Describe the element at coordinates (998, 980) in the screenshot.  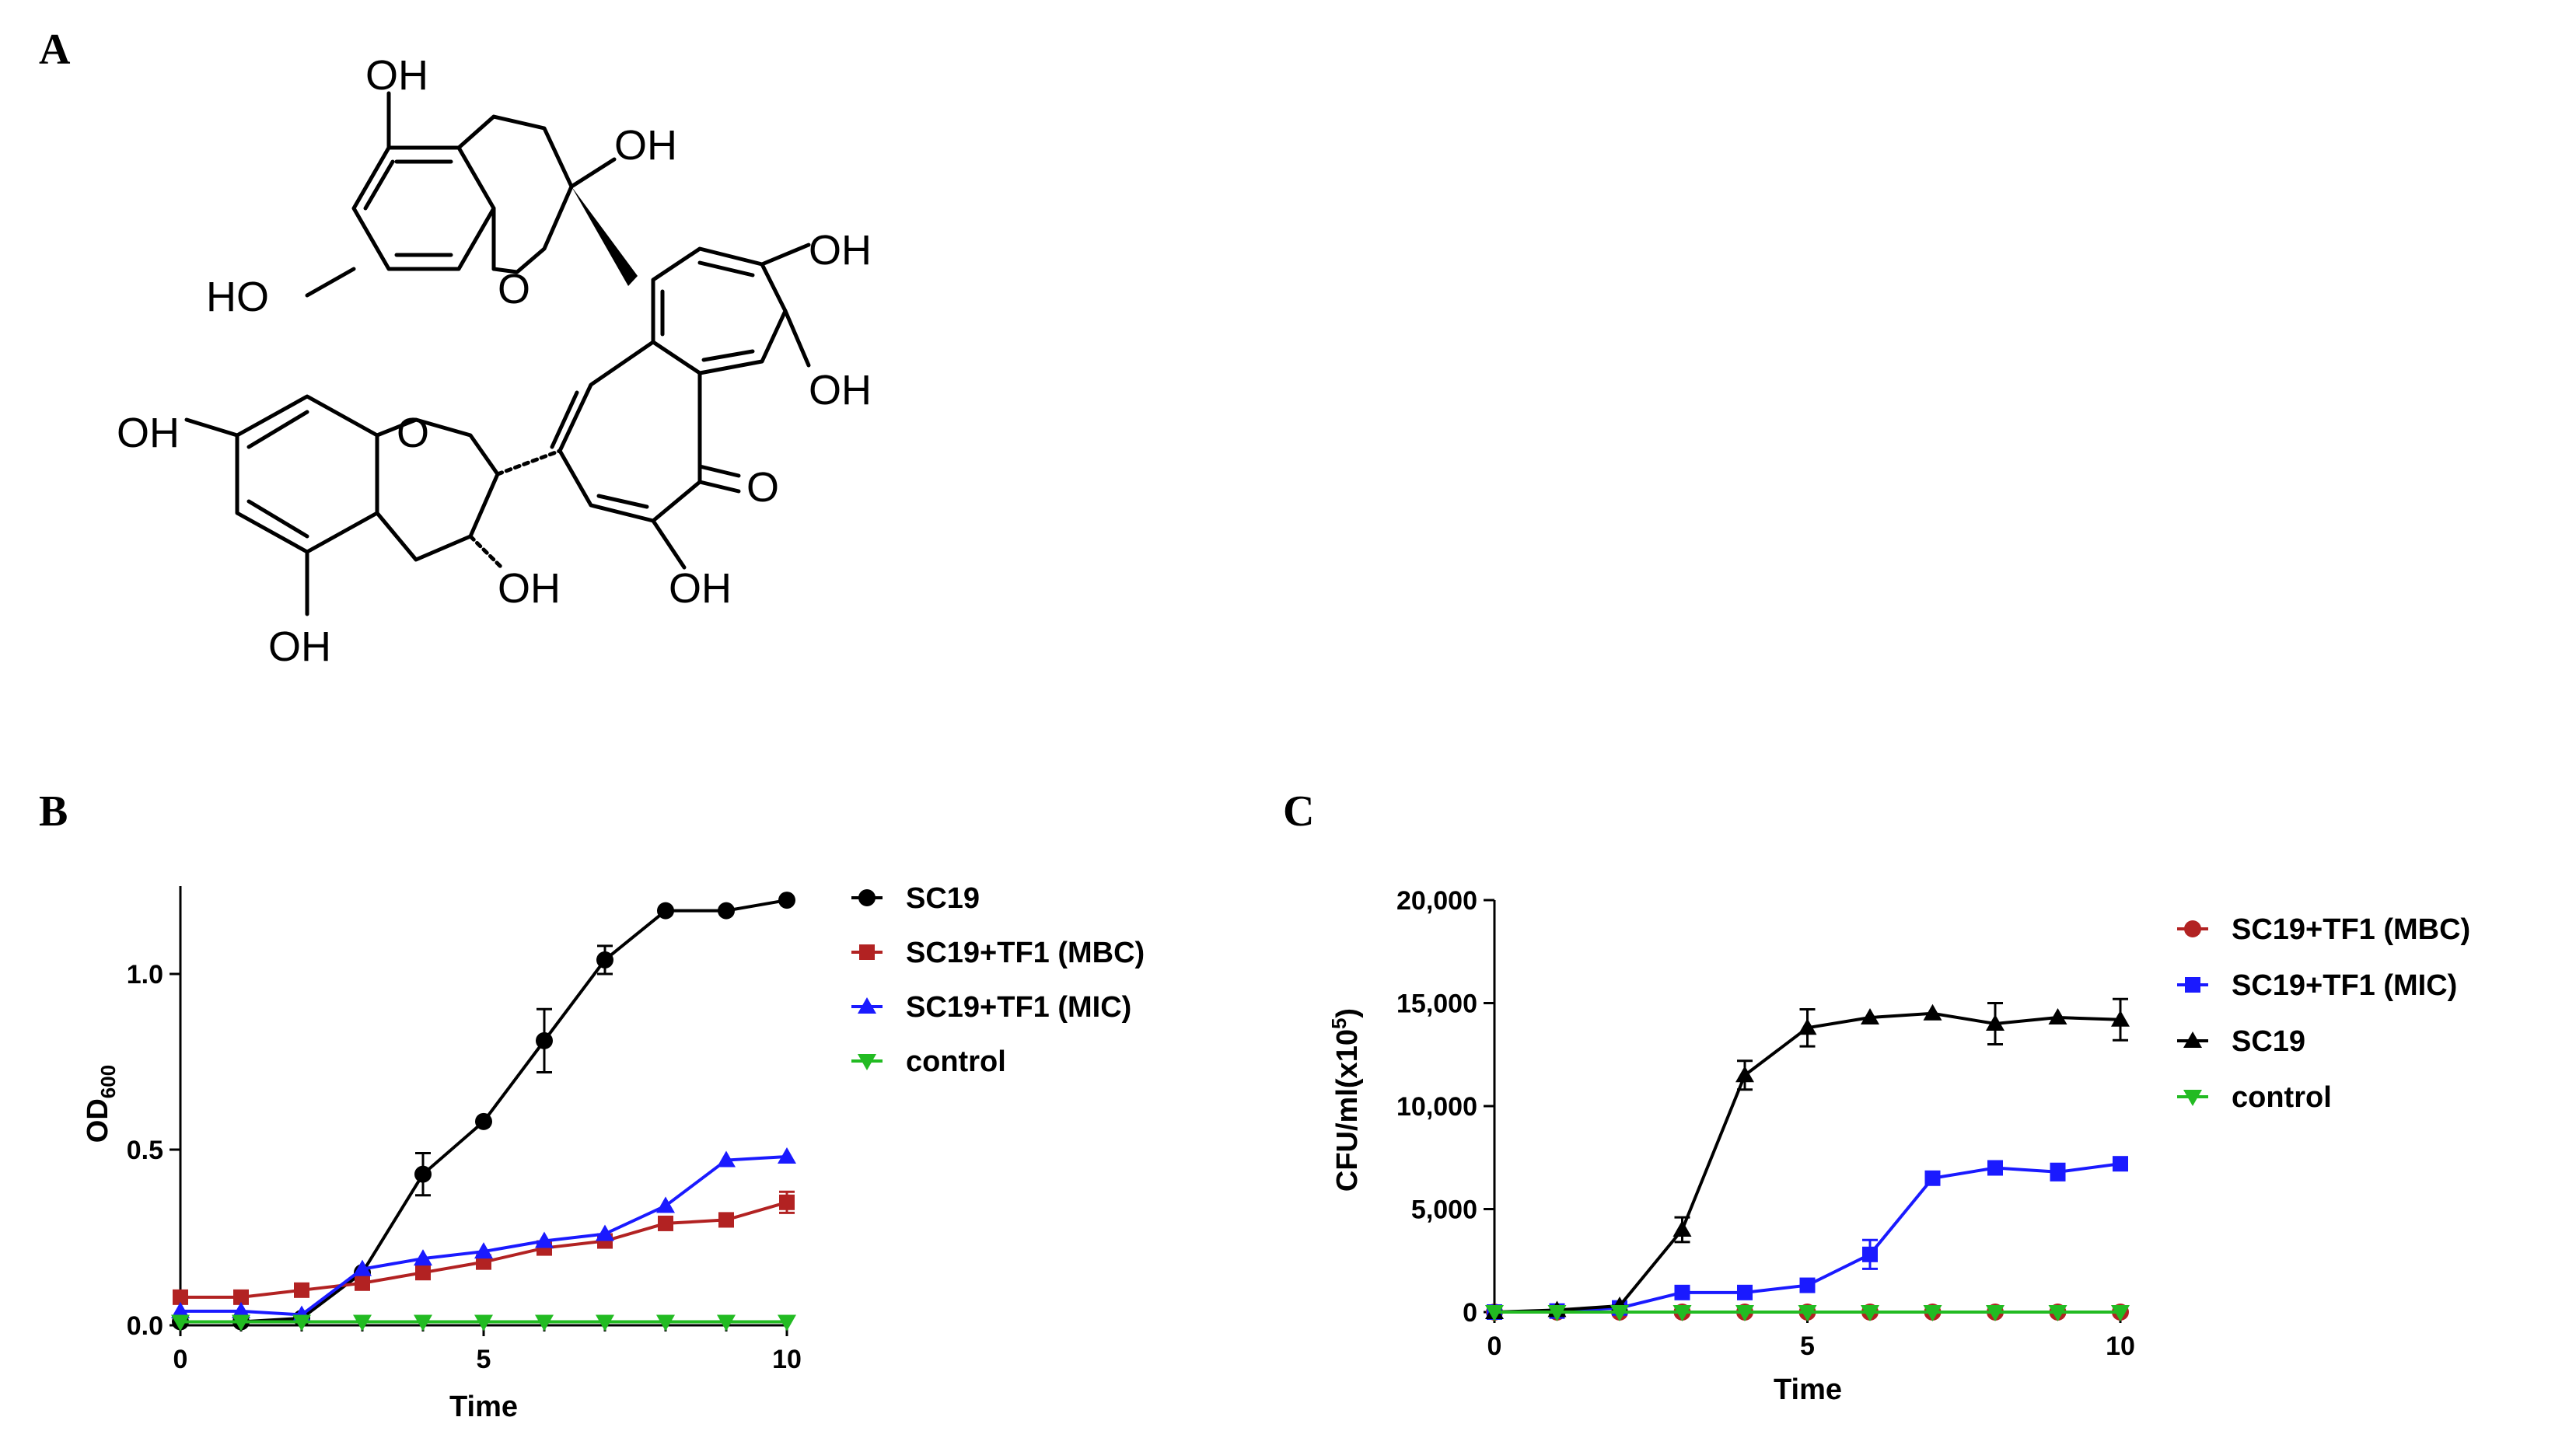
I see `chart-b-legend: SC19 SC19+TF1 (MBC) SC19+TF1 (MIC) control` at that location.